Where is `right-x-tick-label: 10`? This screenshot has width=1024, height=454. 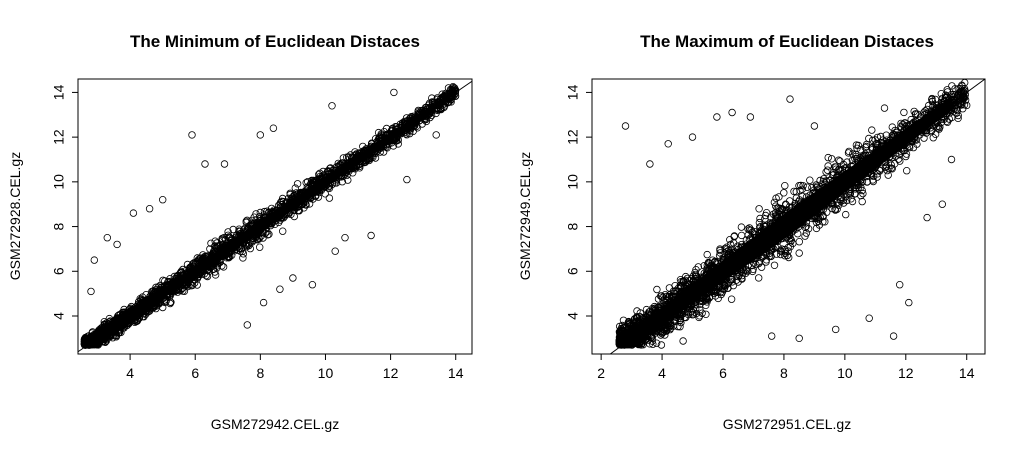
right-x-tick-label: 10 is located at coordinates (845, 373).